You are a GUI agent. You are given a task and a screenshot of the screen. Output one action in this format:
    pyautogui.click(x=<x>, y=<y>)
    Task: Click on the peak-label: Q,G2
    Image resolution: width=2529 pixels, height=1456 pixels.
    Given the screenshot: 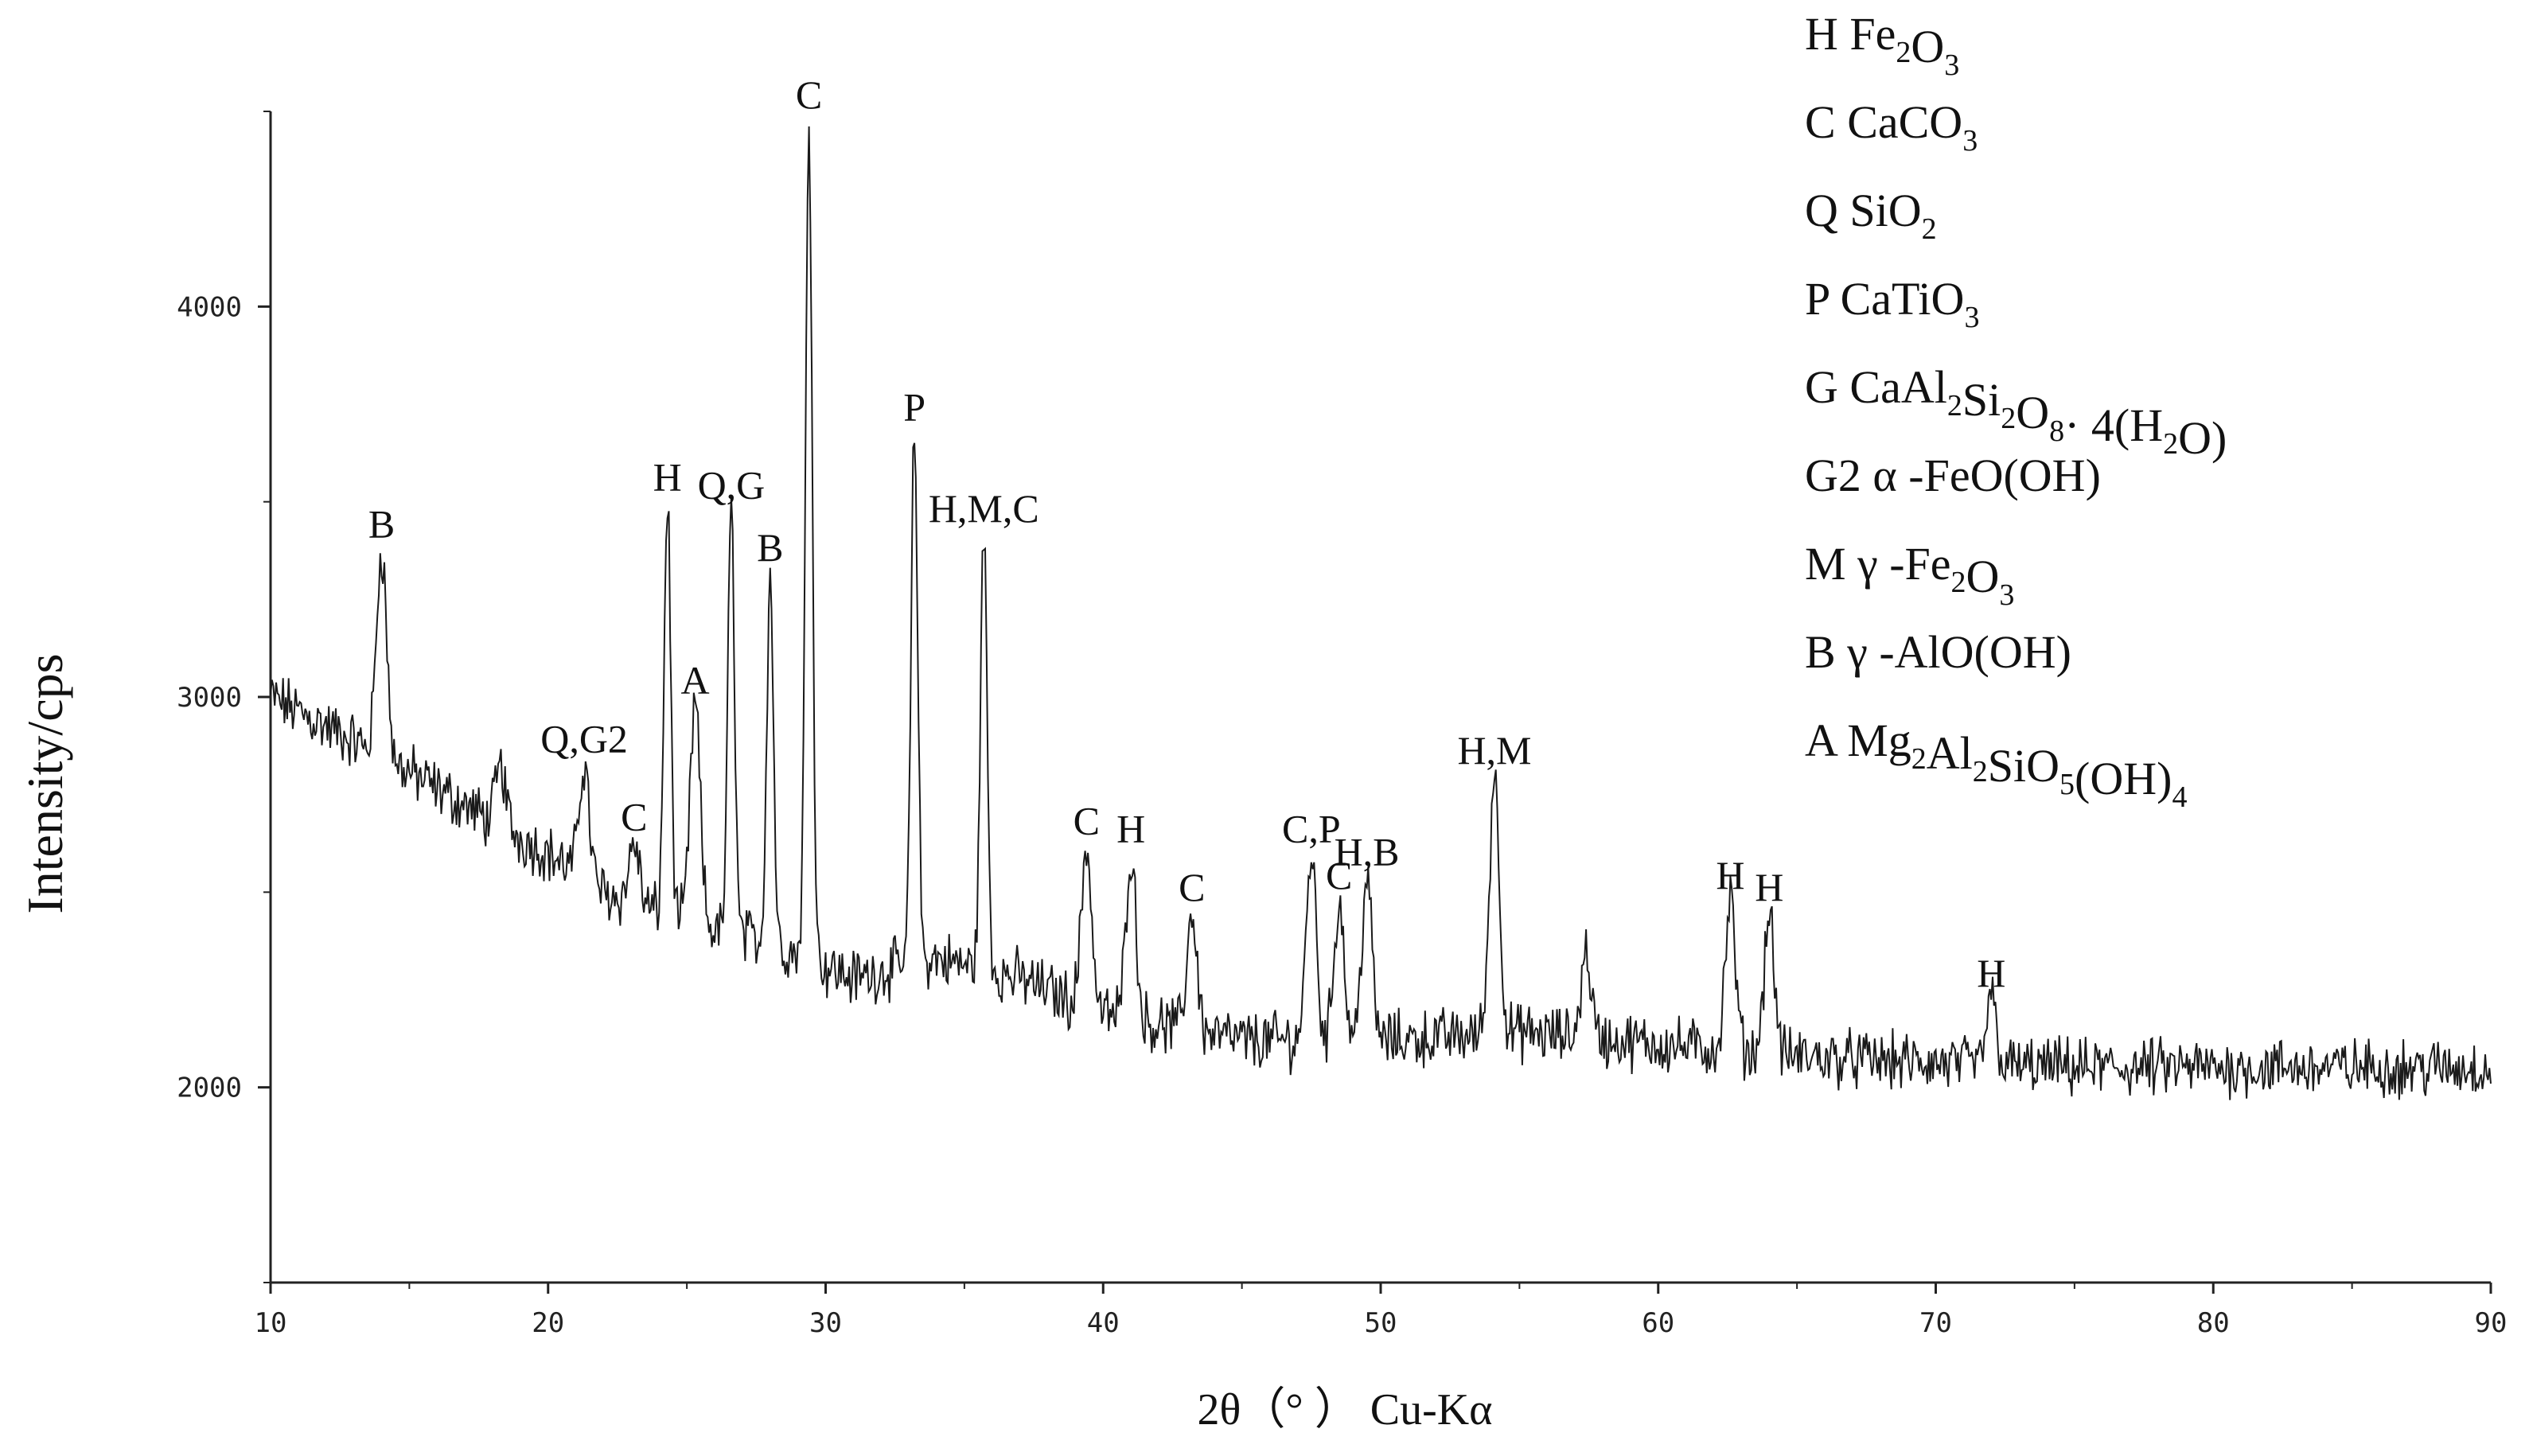 What is the action you would take?
    pyautogui.click(x=584, y=738)
    